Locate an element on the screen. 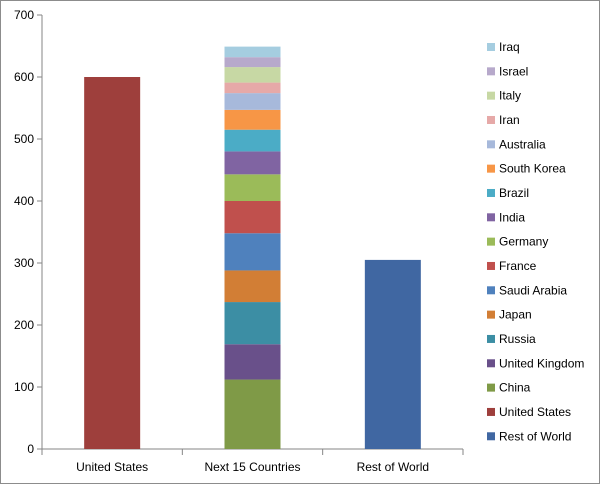 This screenshot has width=600, height=488. y-tick-label: 300 is located at coordinates (24, 263).